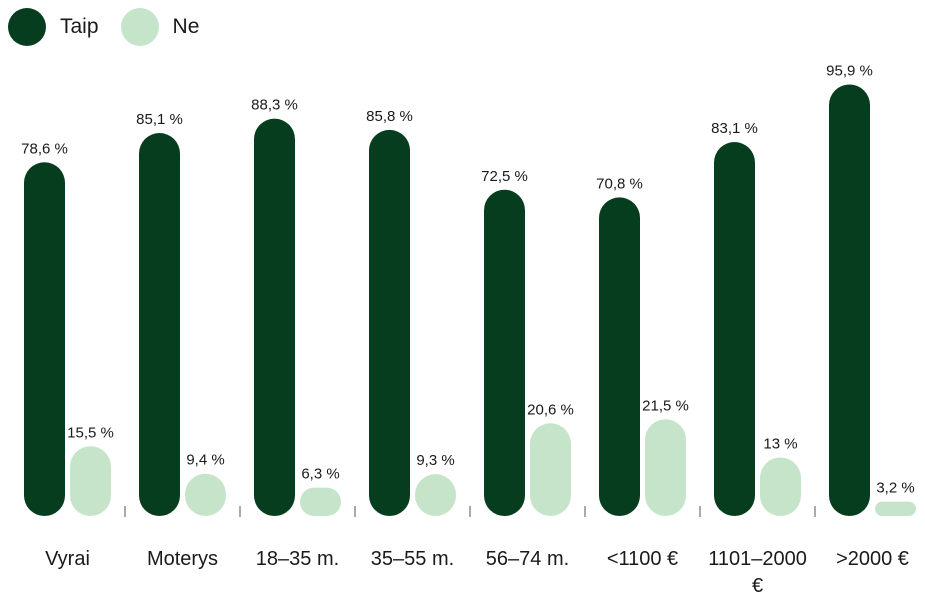  I want to click on data-label: 85,1 %, so click(159, 119).